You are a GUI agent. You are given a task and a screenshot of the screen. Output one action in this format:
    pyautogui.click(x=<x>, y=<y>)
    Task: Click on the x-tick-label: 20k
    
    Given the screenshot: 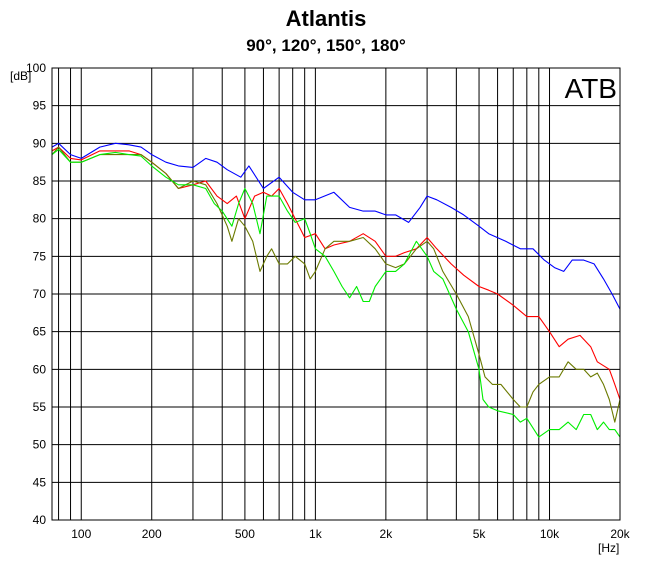 What is the action you would take?
    pyautogui.click(x=620, y=534)
    